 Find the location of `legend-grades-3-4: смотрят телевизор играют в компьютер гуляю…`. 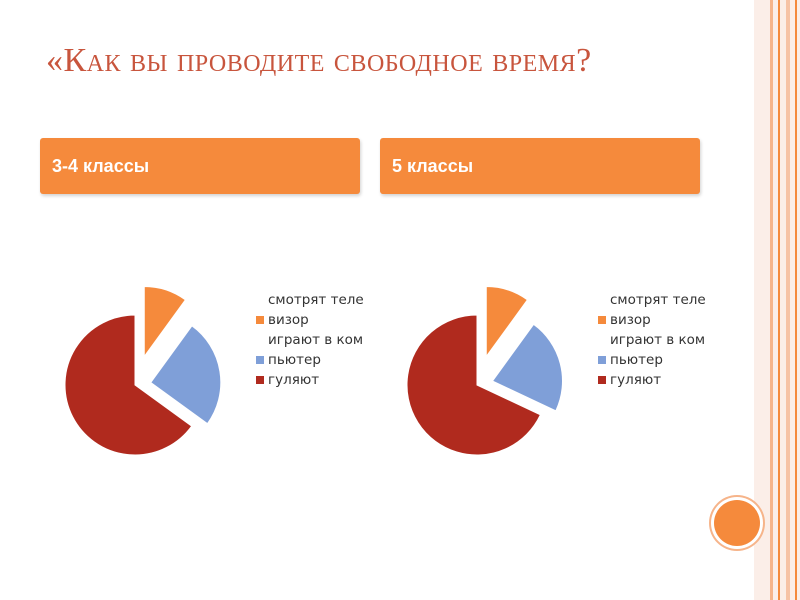

legend-grades-3-4: смотрят телевизор играют в компьютер гуляю… is located at coordinates (312, 340).